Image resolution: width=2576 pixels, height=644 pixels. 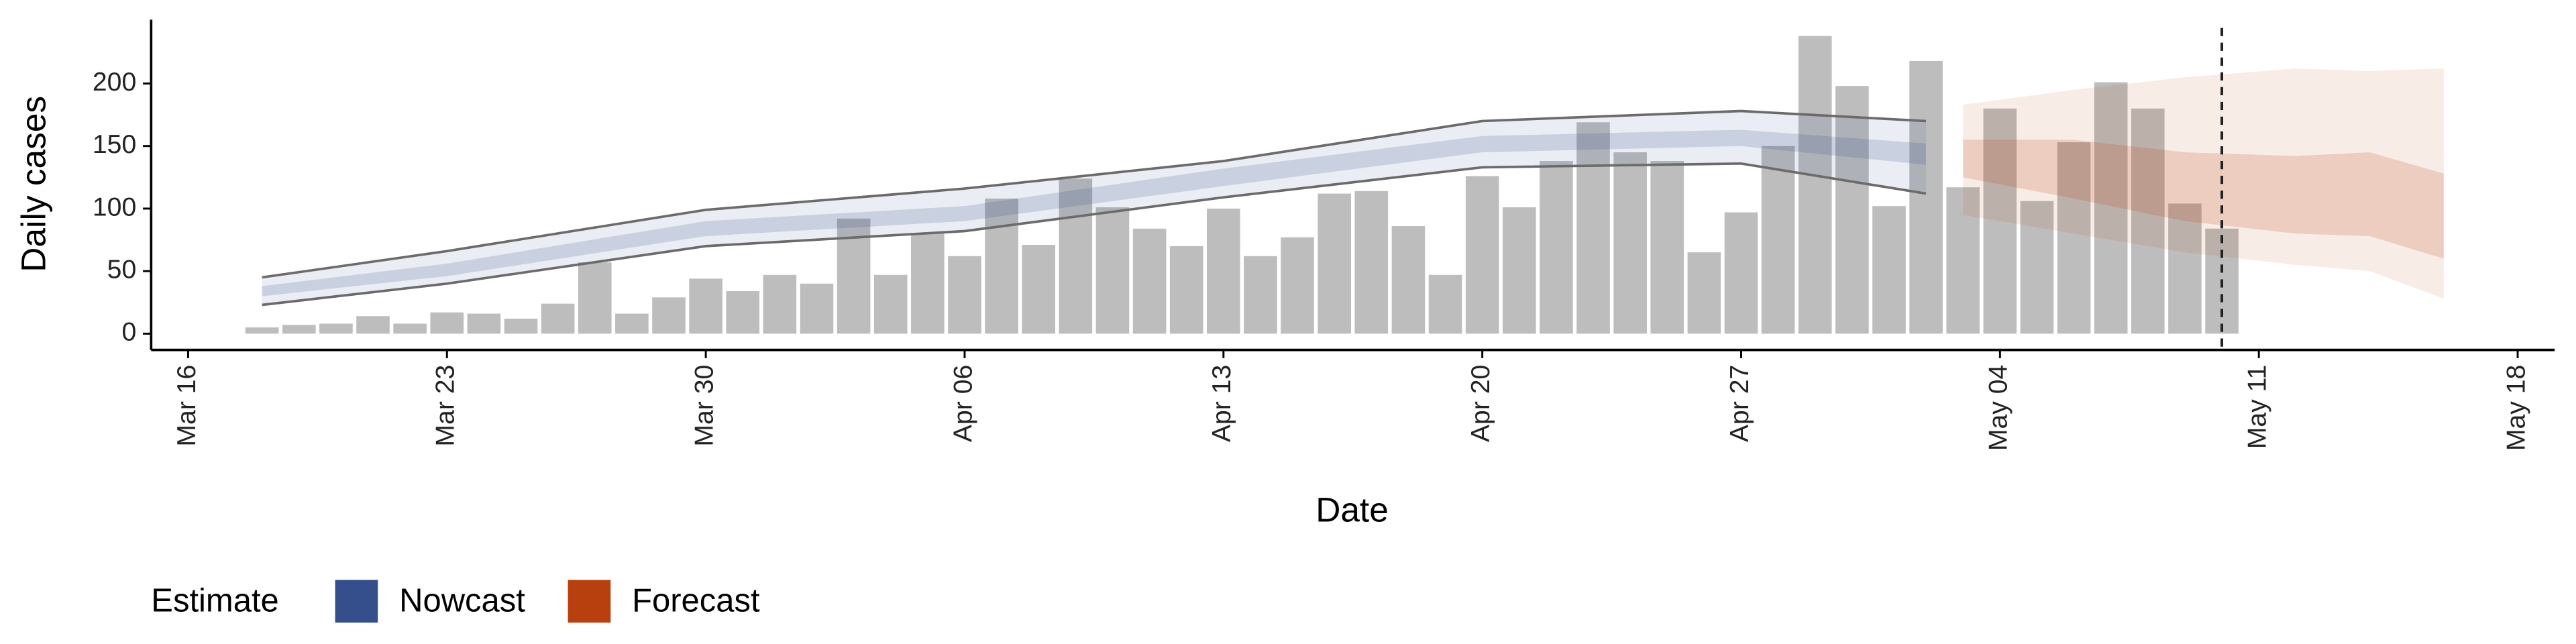 I want to click on x-tick-label: Apr 27, so click(x=1739, y=403).